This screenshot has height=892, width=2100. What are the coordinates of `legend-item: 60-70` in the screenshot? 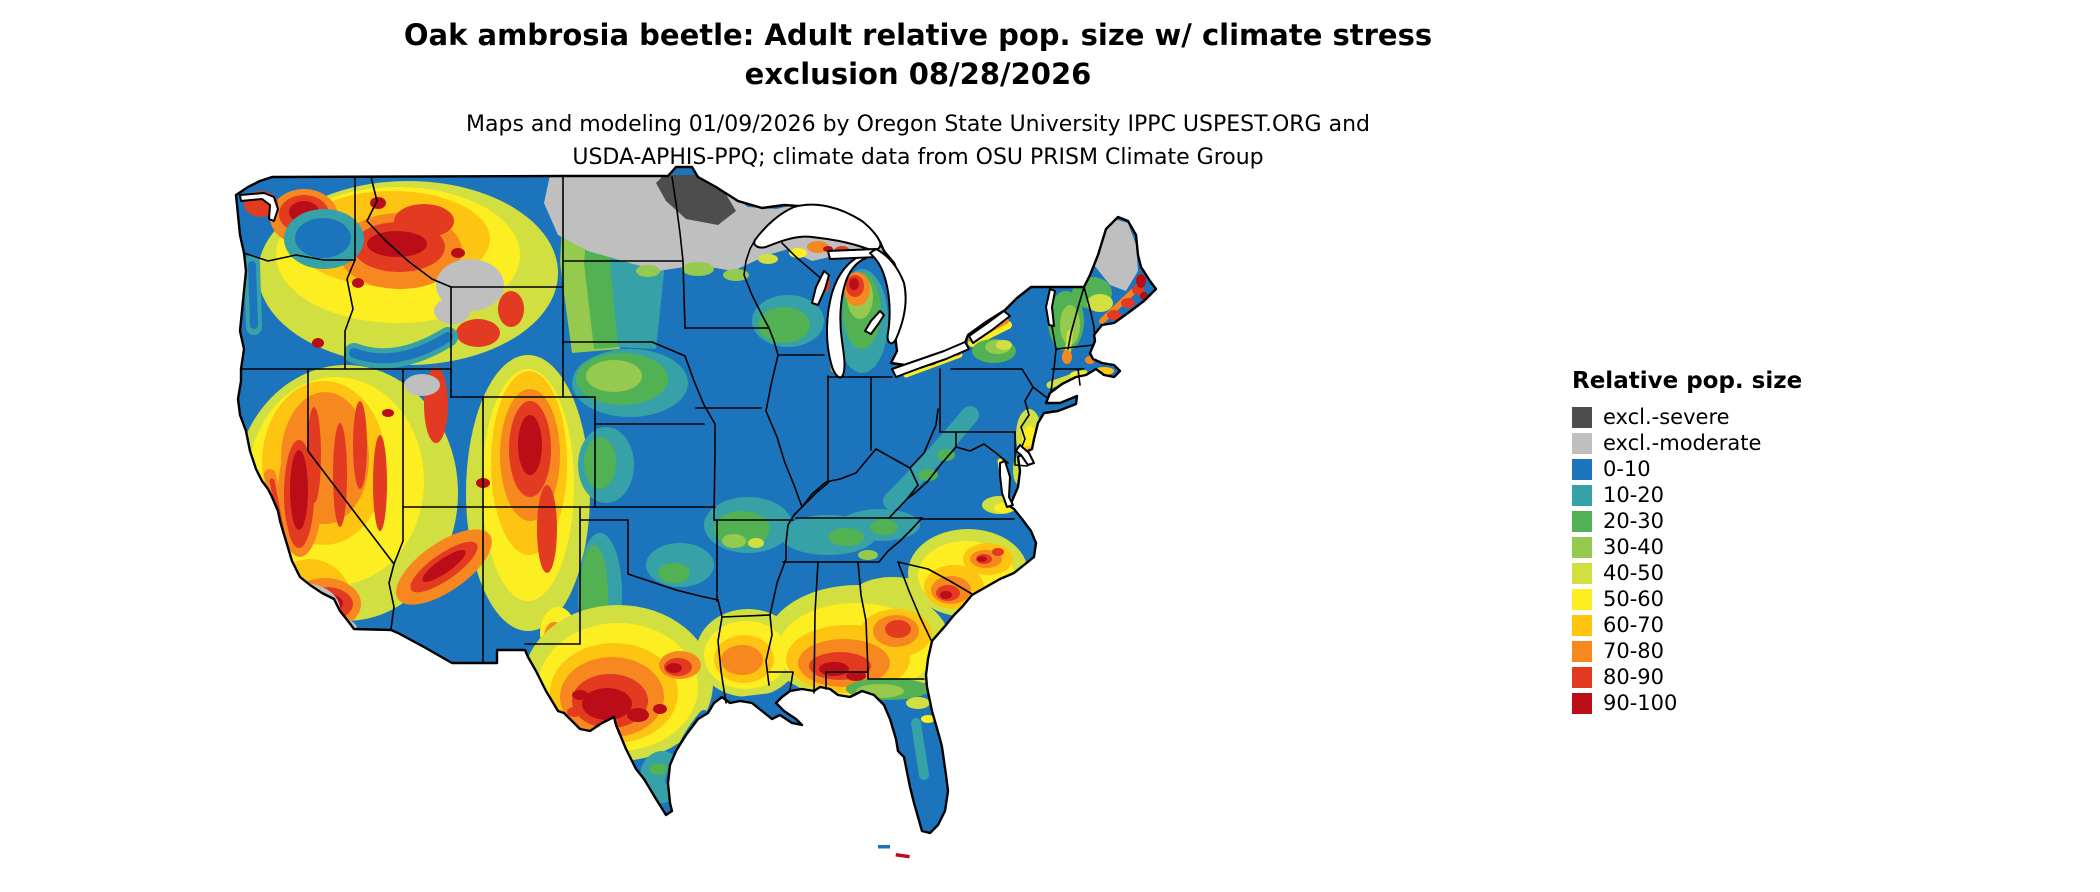 It's located at (1692, 625).